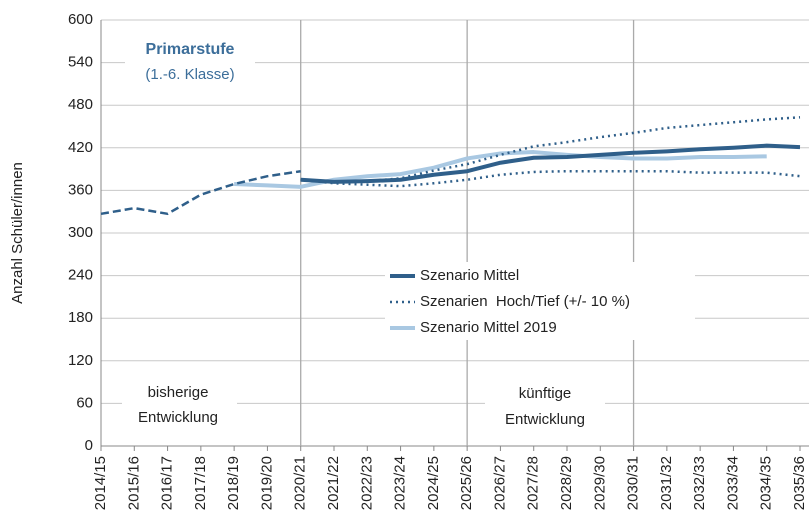 The image size is (809, 531). I want to click on x-tick-label: 2032/33, so click(699, 483).